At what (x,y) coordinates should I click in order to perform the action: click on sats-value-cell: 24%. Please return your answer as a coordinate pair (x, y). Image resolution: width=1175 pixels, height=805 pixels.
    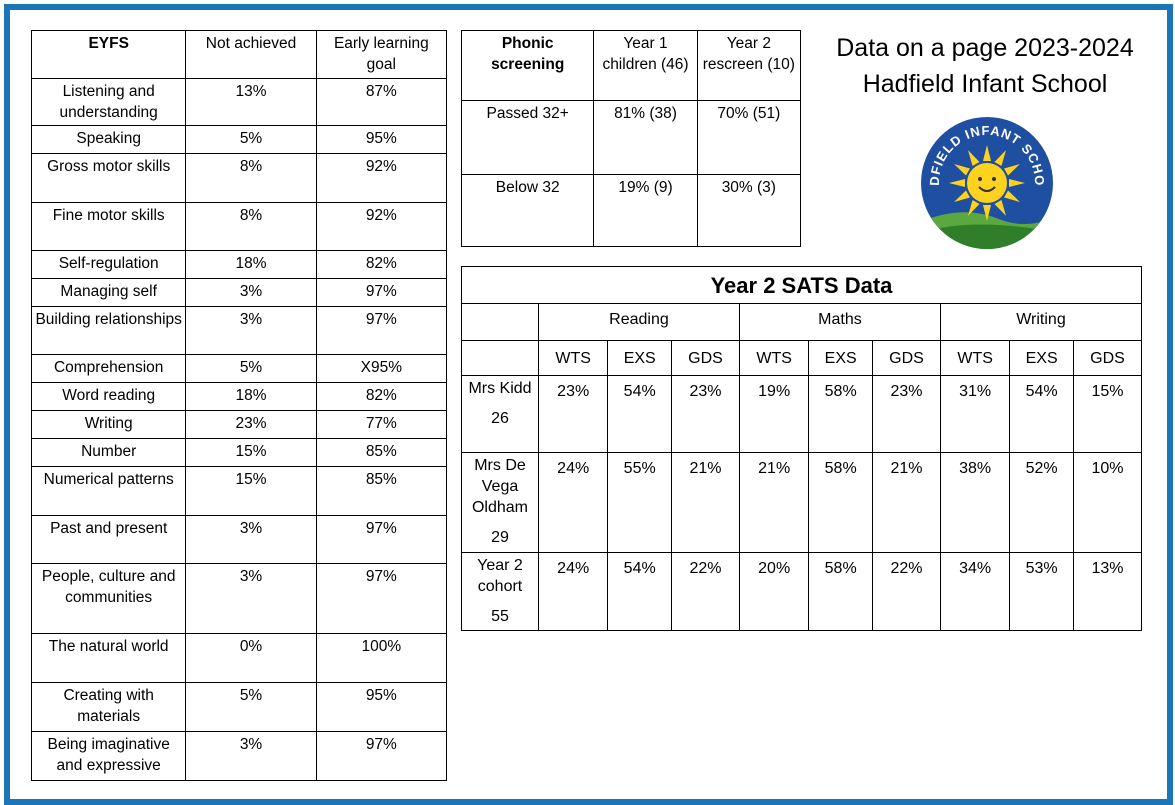
    Looking at the image, I should click on (573, 502).